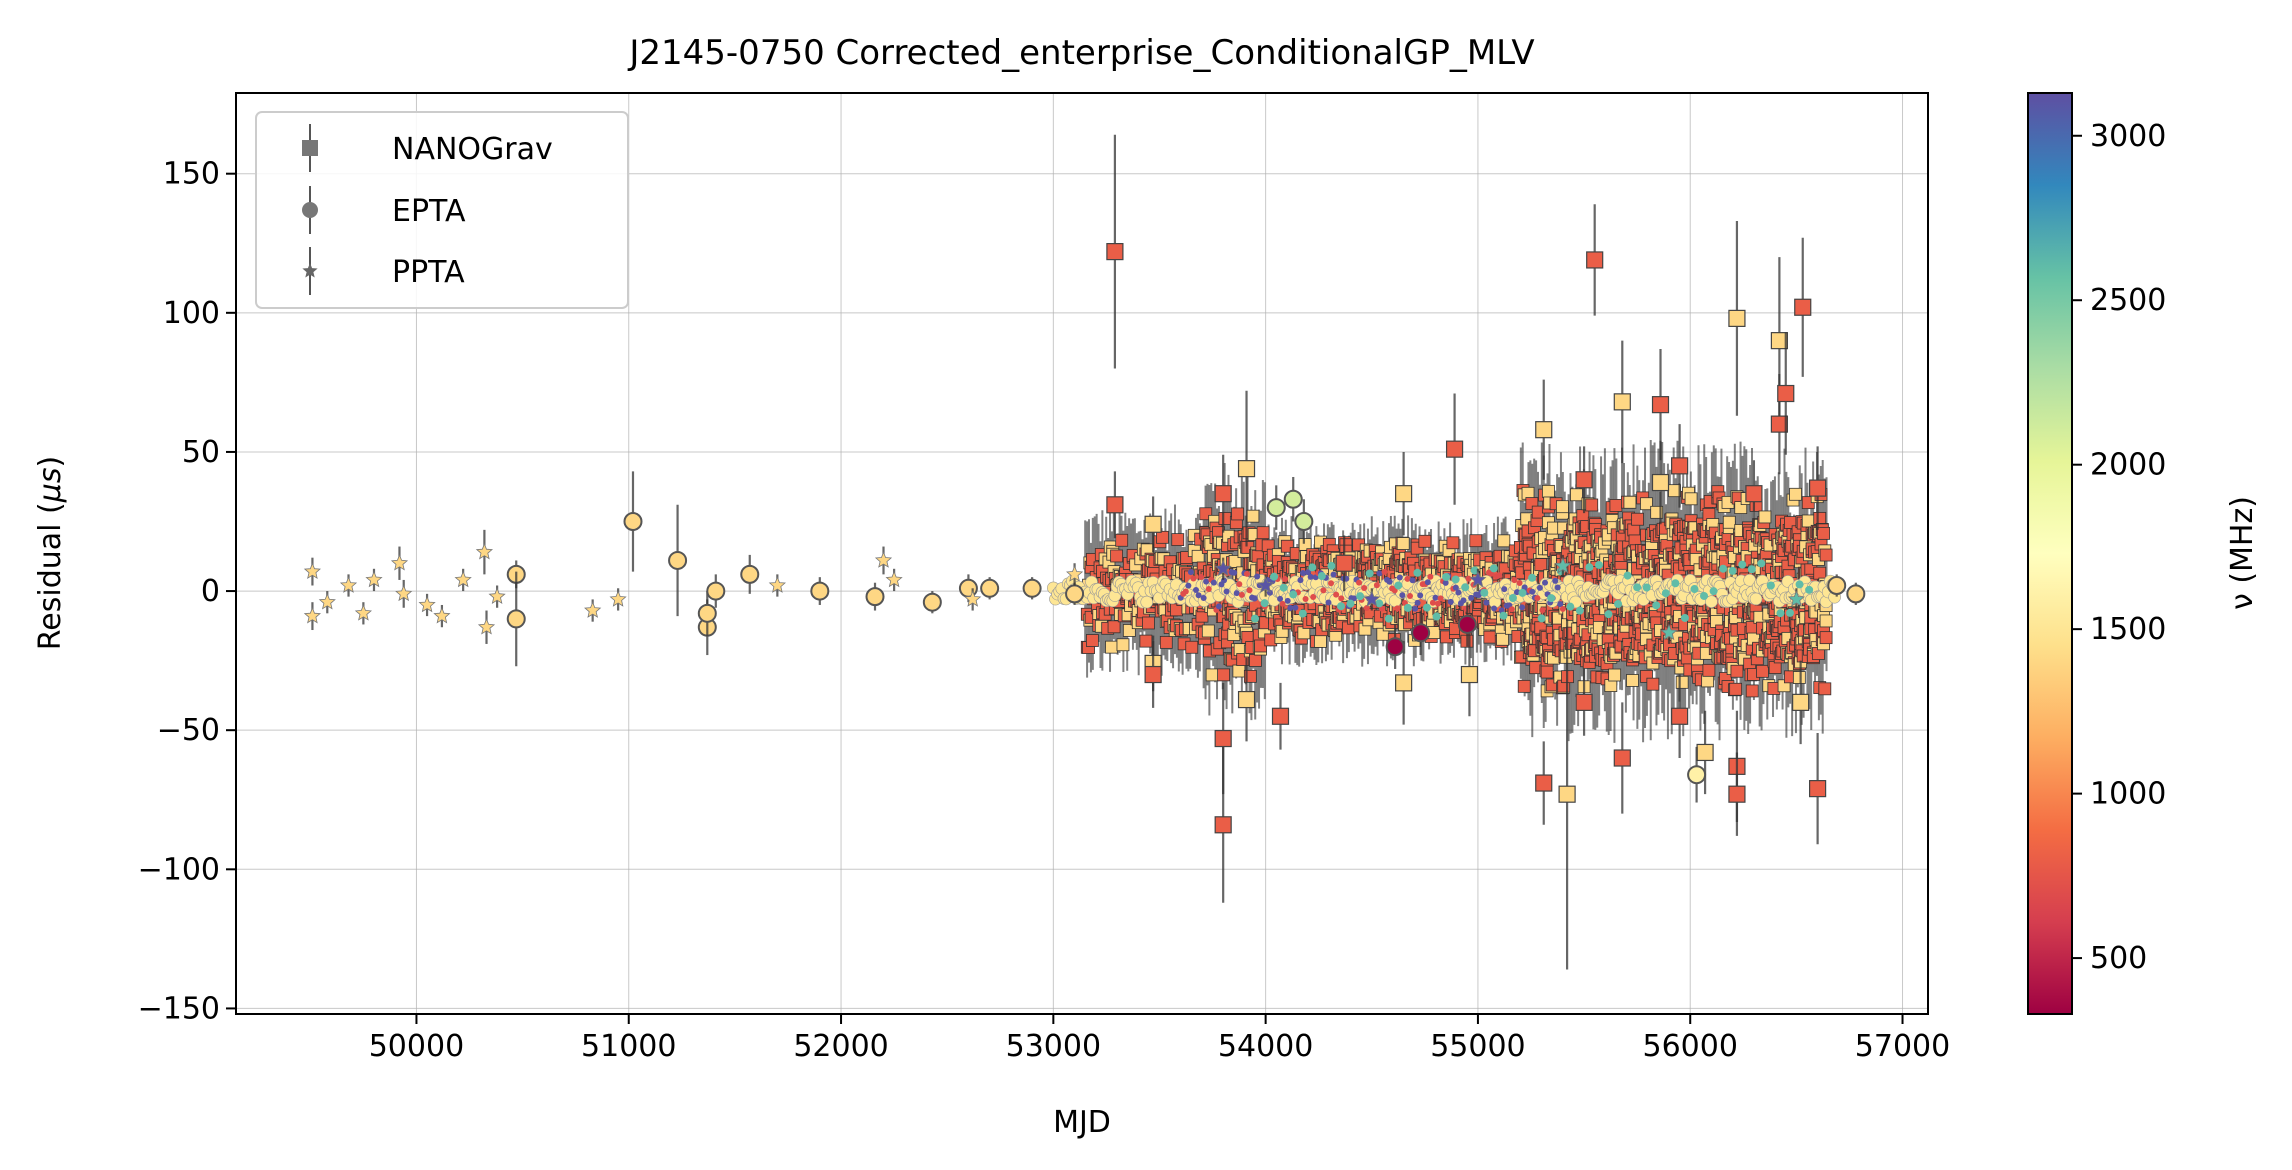 The height and width of the screenshot is (1170, 2292). Describe the element at coordinates (2242, 553) in the screenshot. I see `colorbar-label: ν (MHz)` at that location.